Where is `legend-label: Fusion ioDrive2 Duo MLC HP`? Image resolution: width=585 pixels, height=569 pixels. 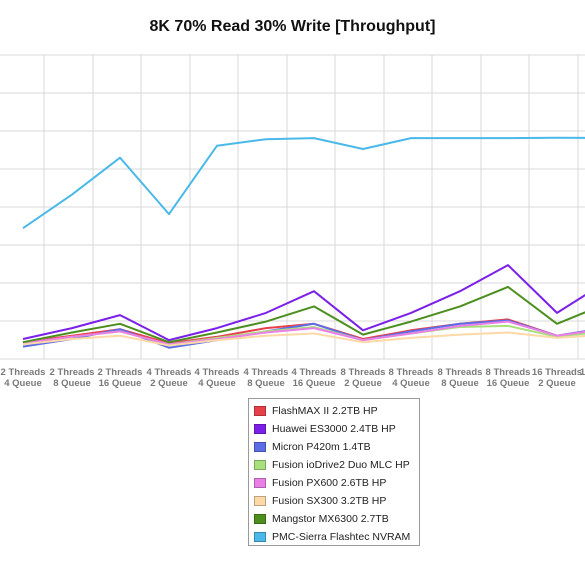
legend-label: Fusion ioDrive2 Duo MLC HP is located at coordinates (341, 465).